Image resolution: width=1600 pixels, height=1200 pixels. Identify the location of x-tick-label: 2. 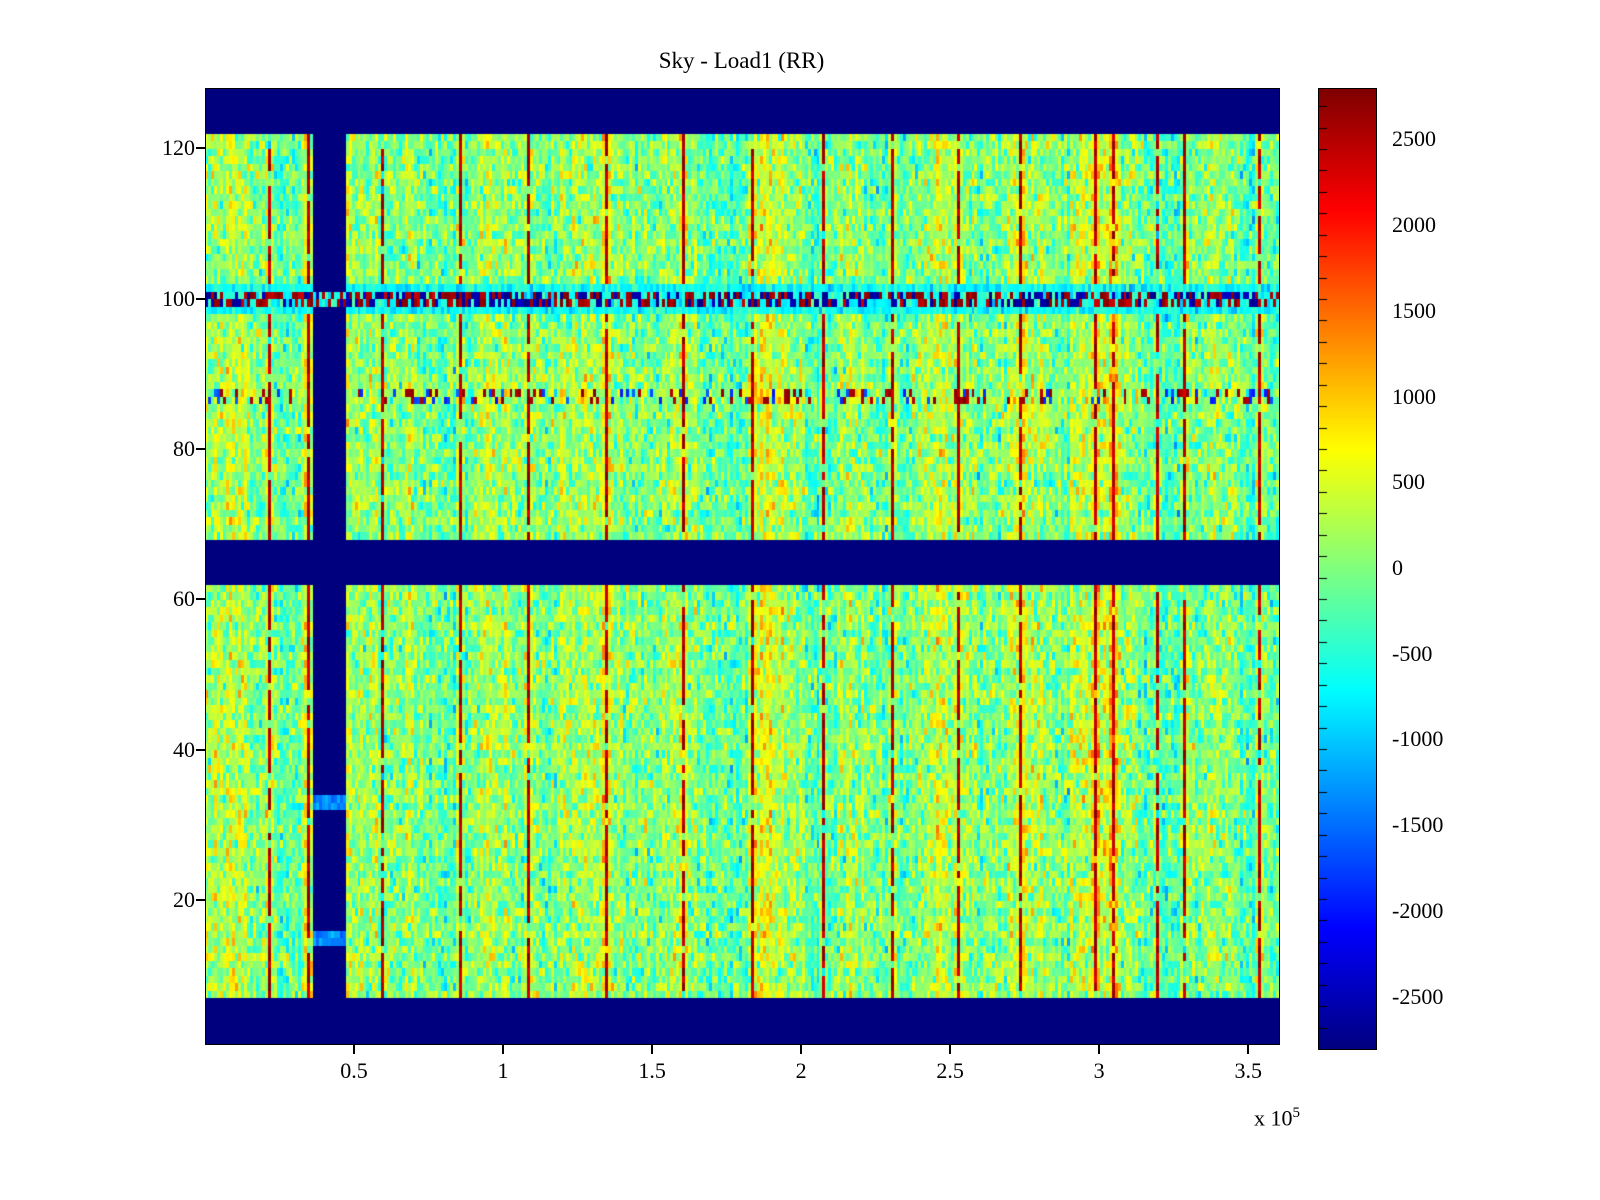
(801, 1070).